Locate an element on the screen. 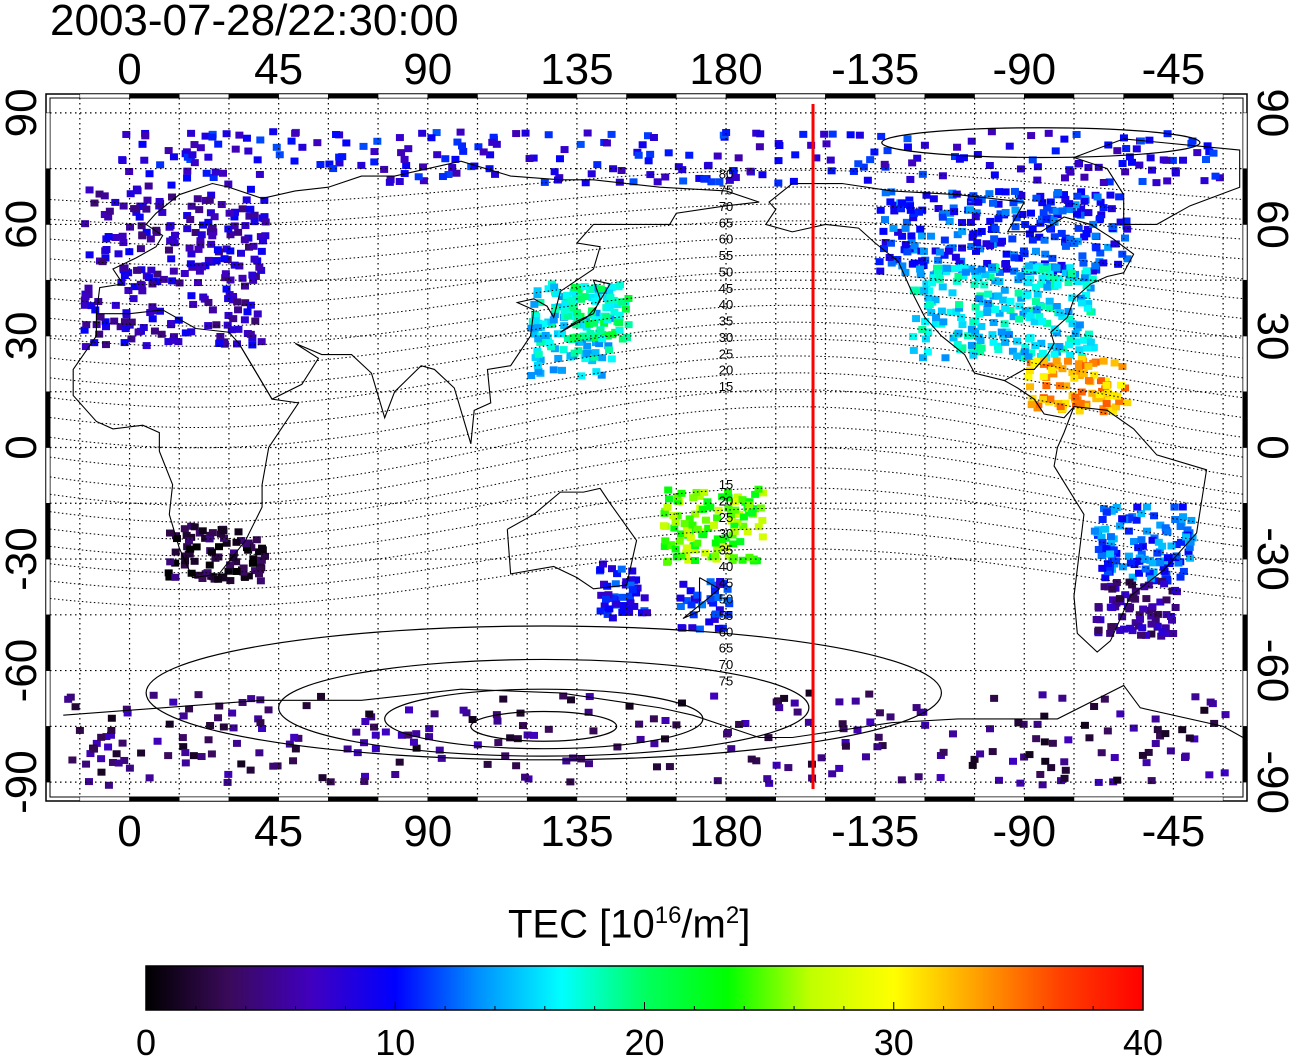 Image resolution: width=1292 pixels, height=1057 pixels. contour-label: 65 is located at coordinates (726, 648).